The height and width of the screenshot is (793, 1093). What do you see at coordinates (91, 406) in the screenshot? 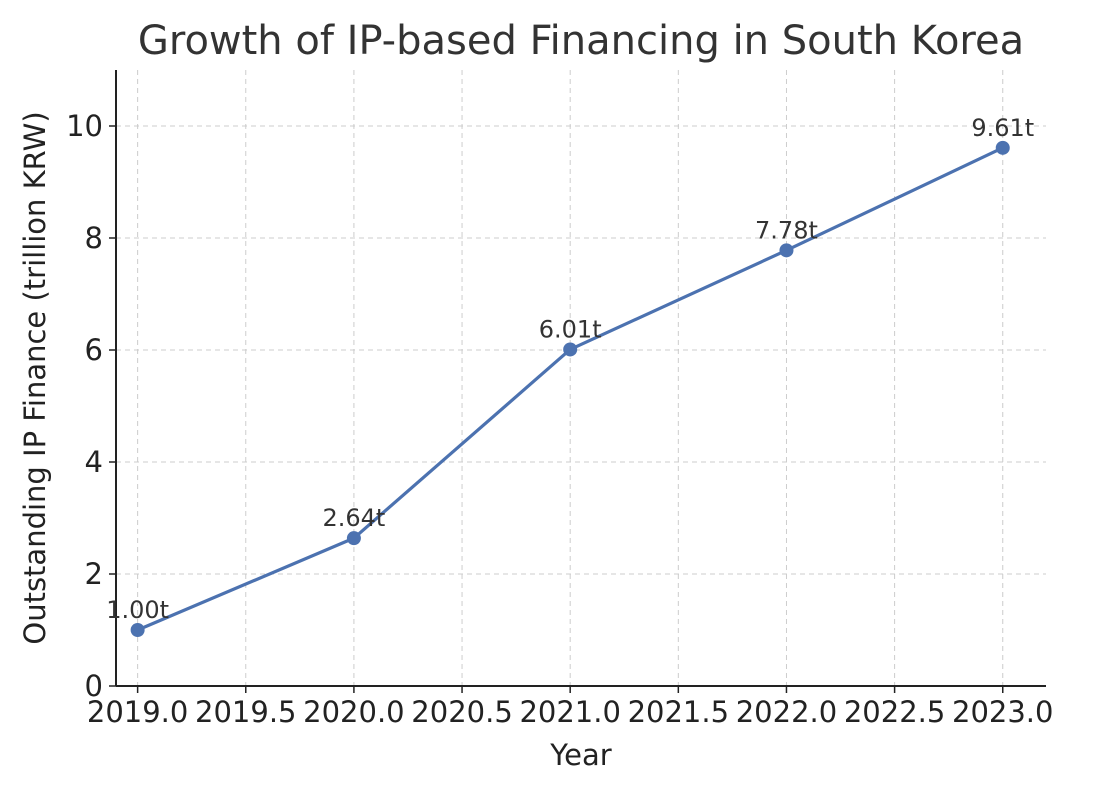
I see `y-ticks: 0 2 4 6 8 10` at bounding box center [91, 406].